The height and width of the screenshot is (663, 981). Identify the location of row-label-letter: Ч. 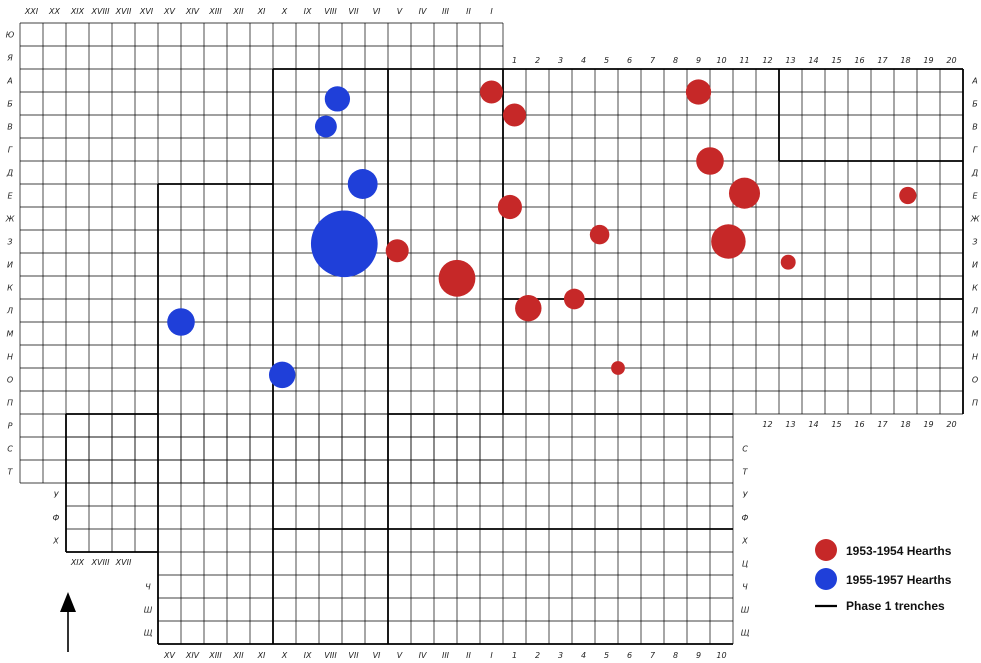
(148, 587).